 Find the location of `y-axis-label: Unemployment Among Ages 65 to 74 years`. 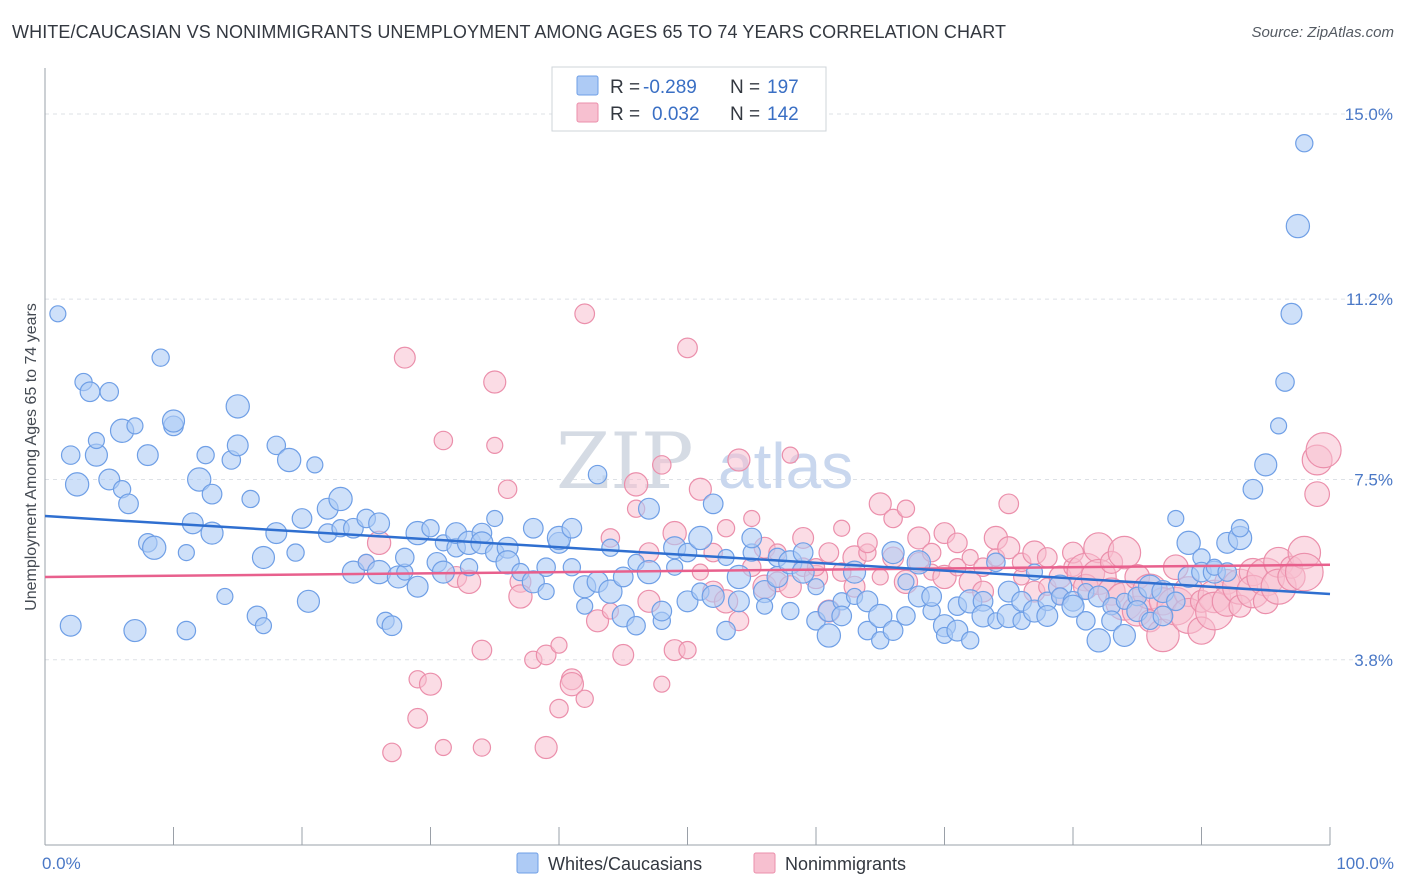

y-axis-label: Unemployment Among Ages 65 to 74 years is located at coordinates (31, 457).